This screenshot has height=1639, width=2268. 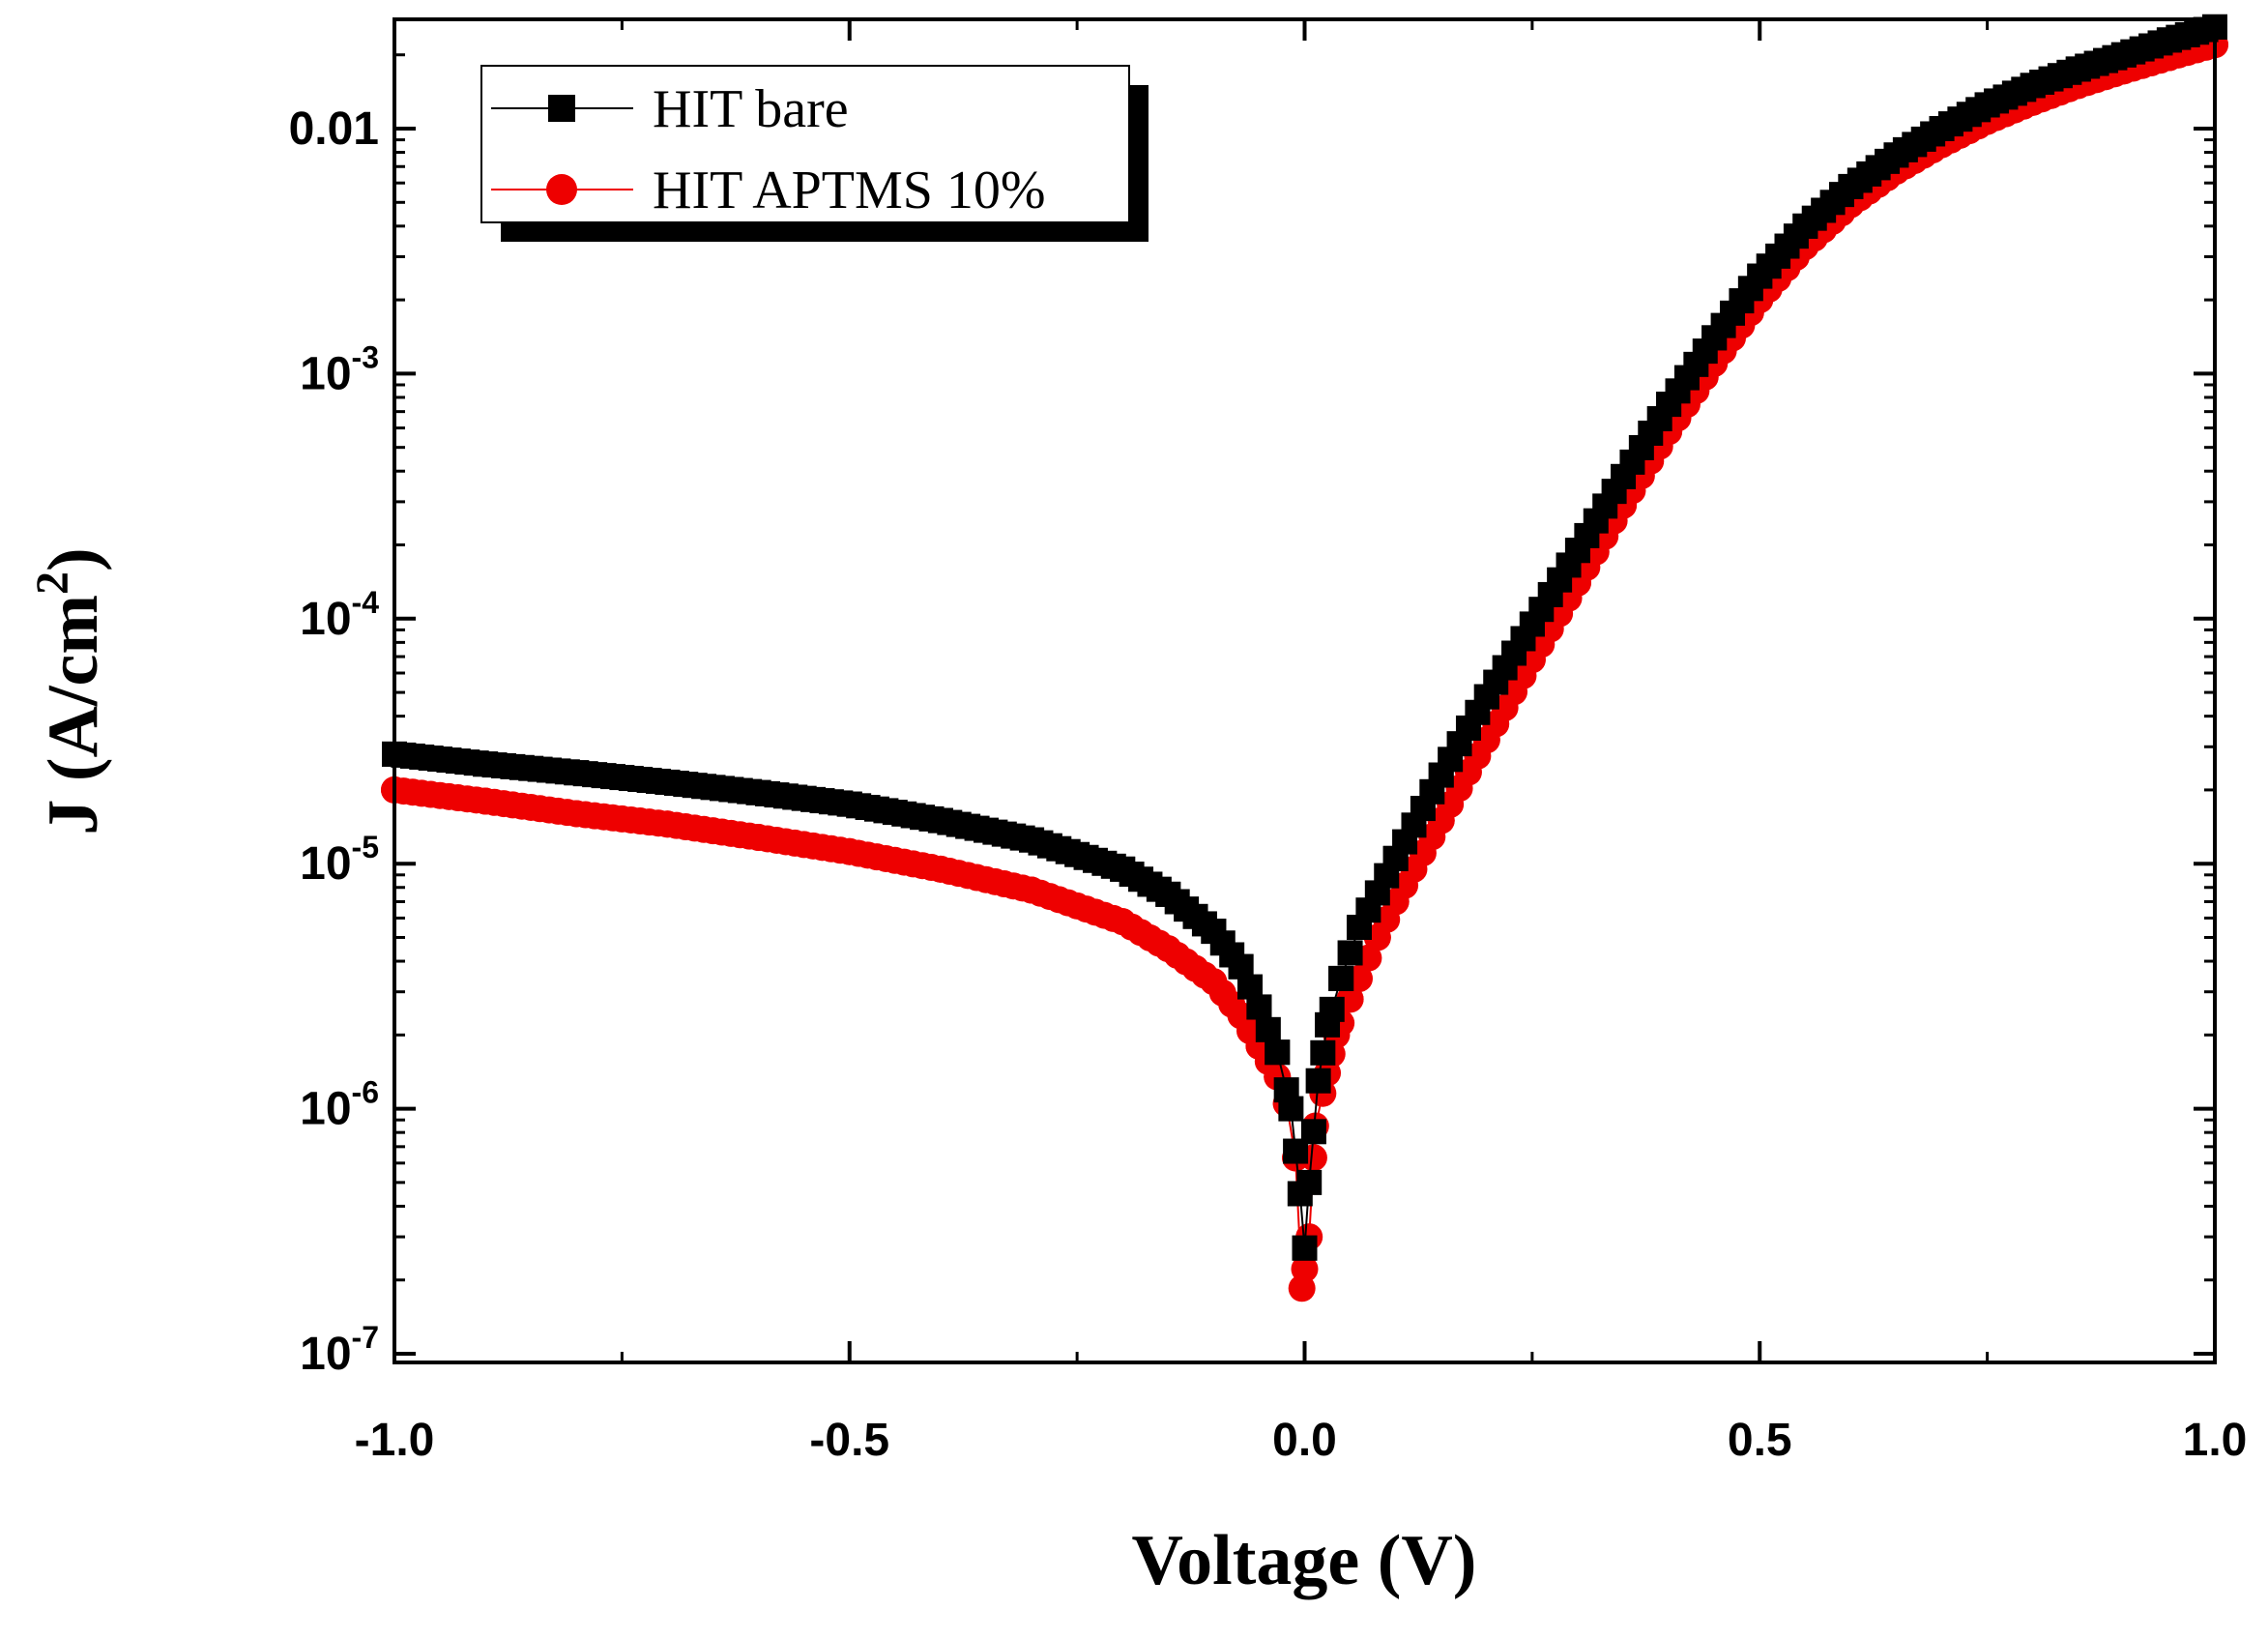 What do you see at coordinates (849, 190) in the screenshot?
I see `legend-label-hit-aptms: HIT APTMS 10%` at bounding box center [849, 190].